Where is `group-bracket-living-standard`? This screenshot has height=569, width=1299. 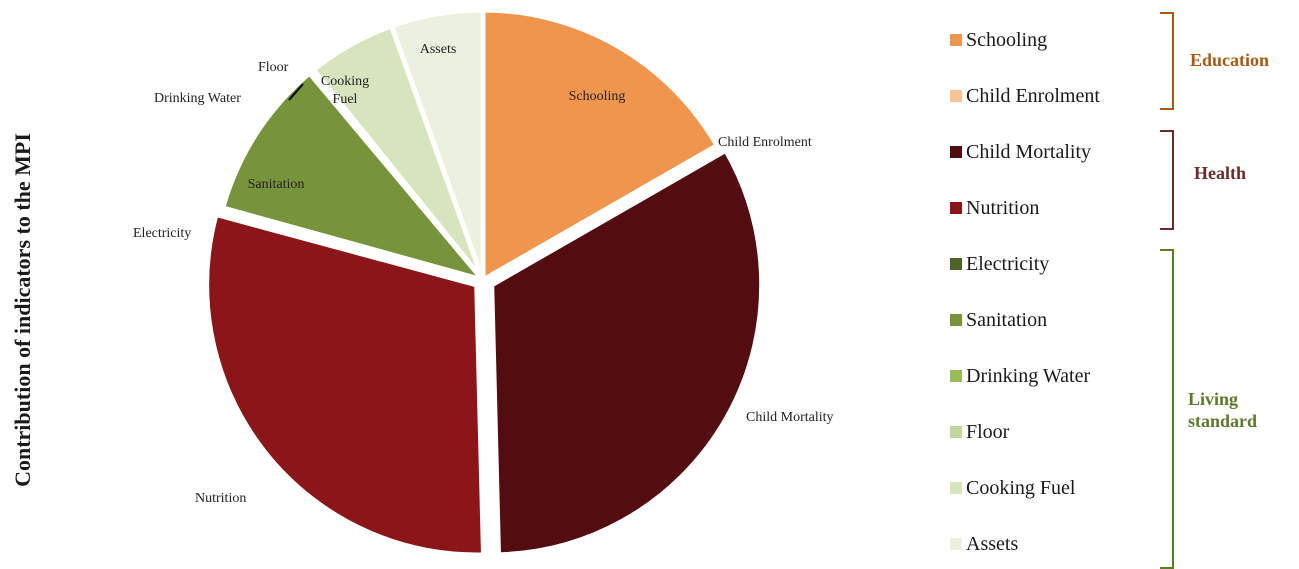 group-bracket-living-standard is located at coordinates (1167, 409).